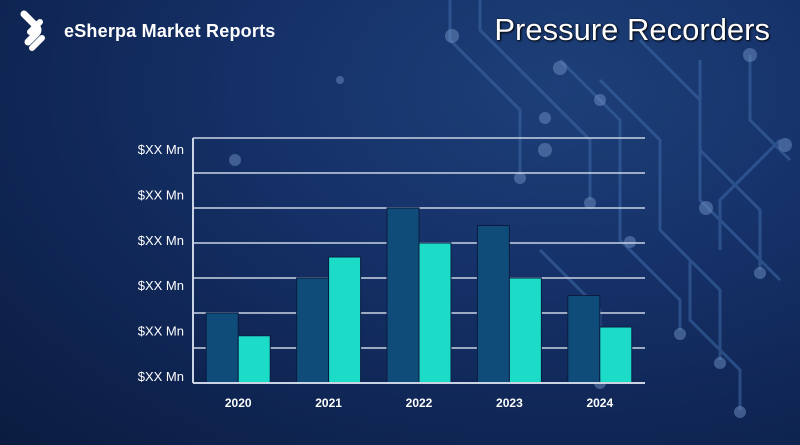 The image size is (800, 445). I want to click on x-tick-label-2023: 2023, so click(509, 403).